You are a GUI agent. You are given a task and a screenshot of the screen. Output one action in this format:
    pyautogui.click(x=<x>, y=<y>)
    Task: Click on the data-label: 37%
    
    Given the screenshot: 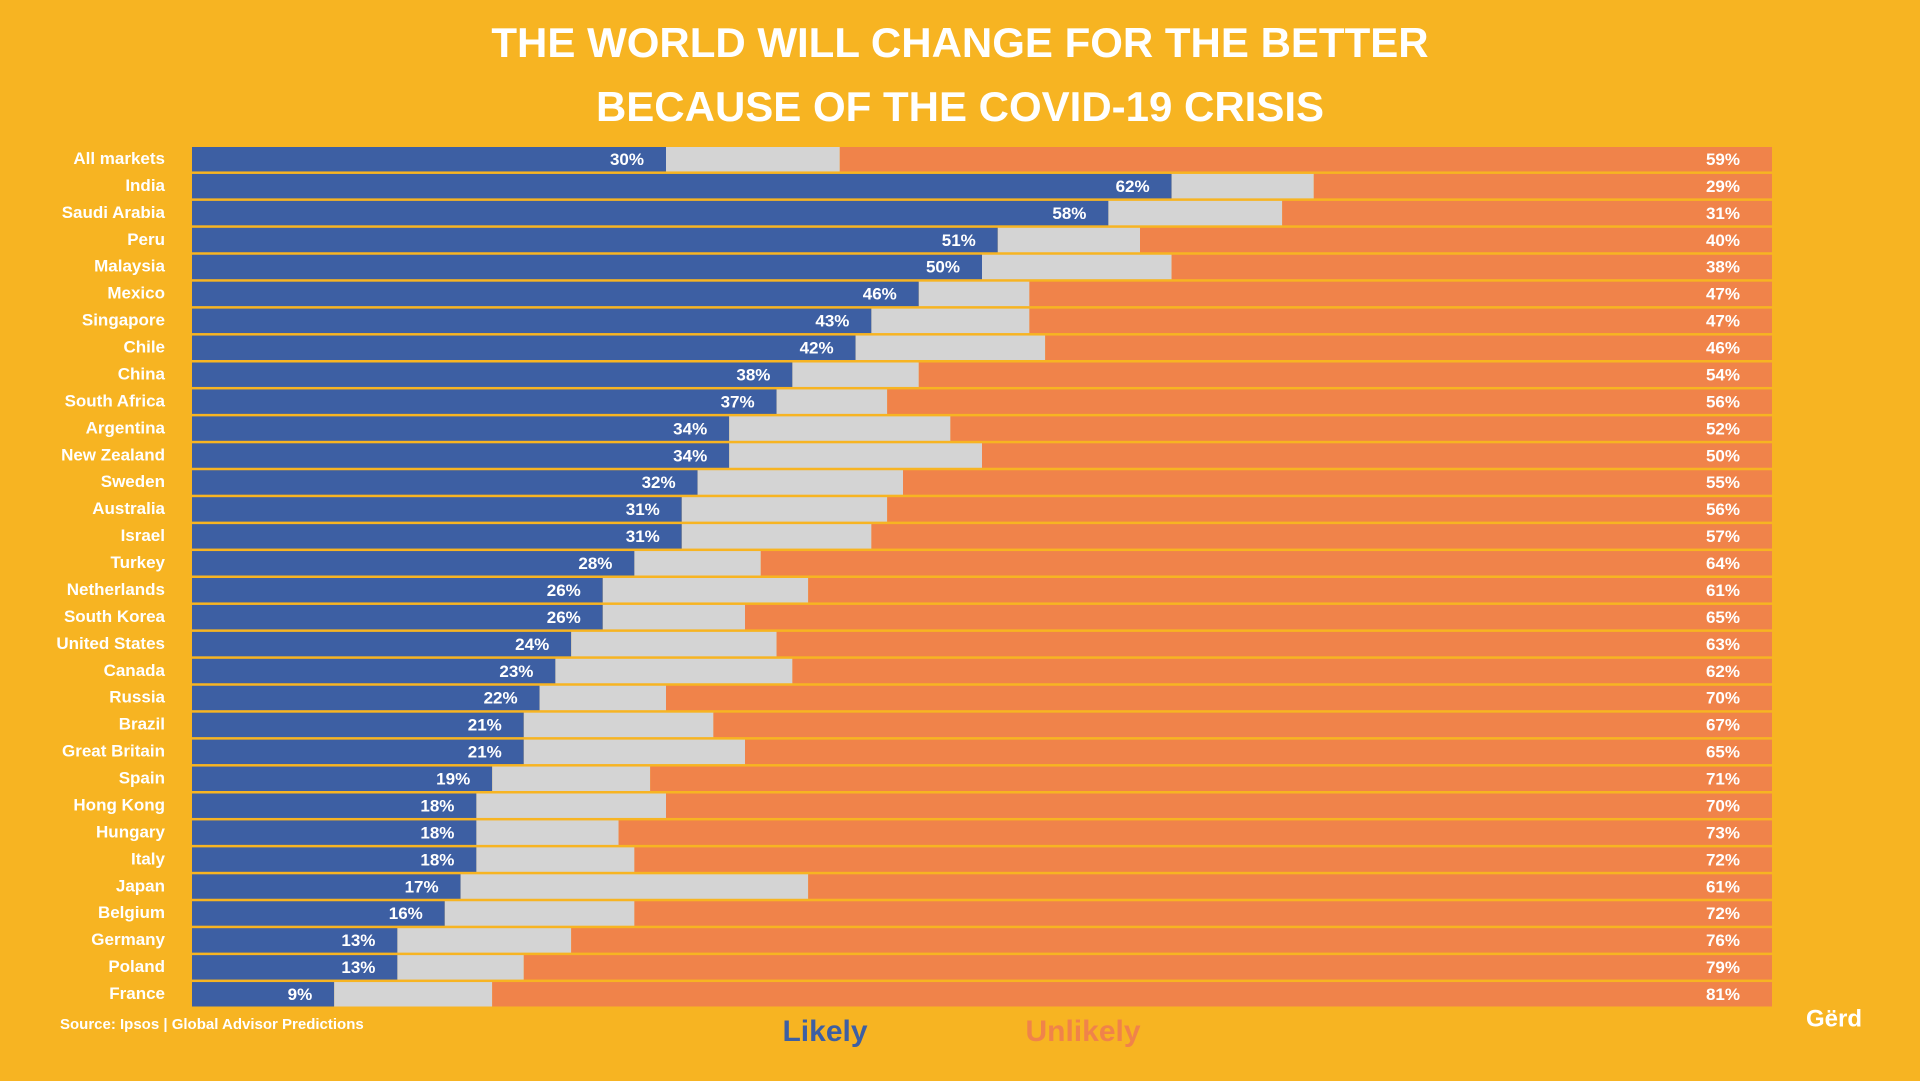 What is the action you would take?
    pyautogui.click(x=738, y=401)
    